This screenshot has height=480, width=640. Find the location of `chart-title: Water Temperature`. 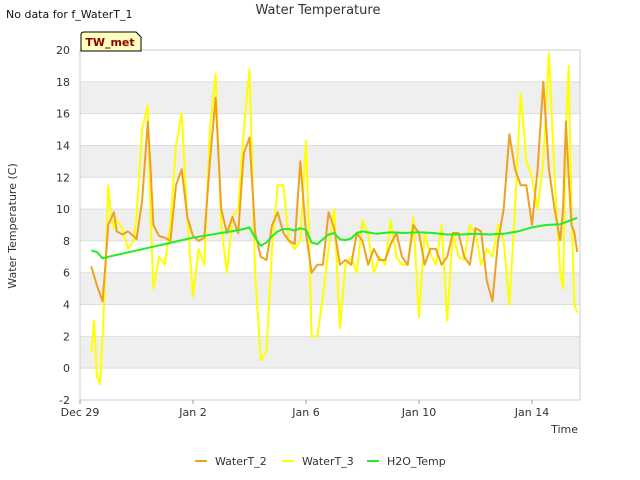

chart-title: Water Temperature is located at coordinates (318, 10).